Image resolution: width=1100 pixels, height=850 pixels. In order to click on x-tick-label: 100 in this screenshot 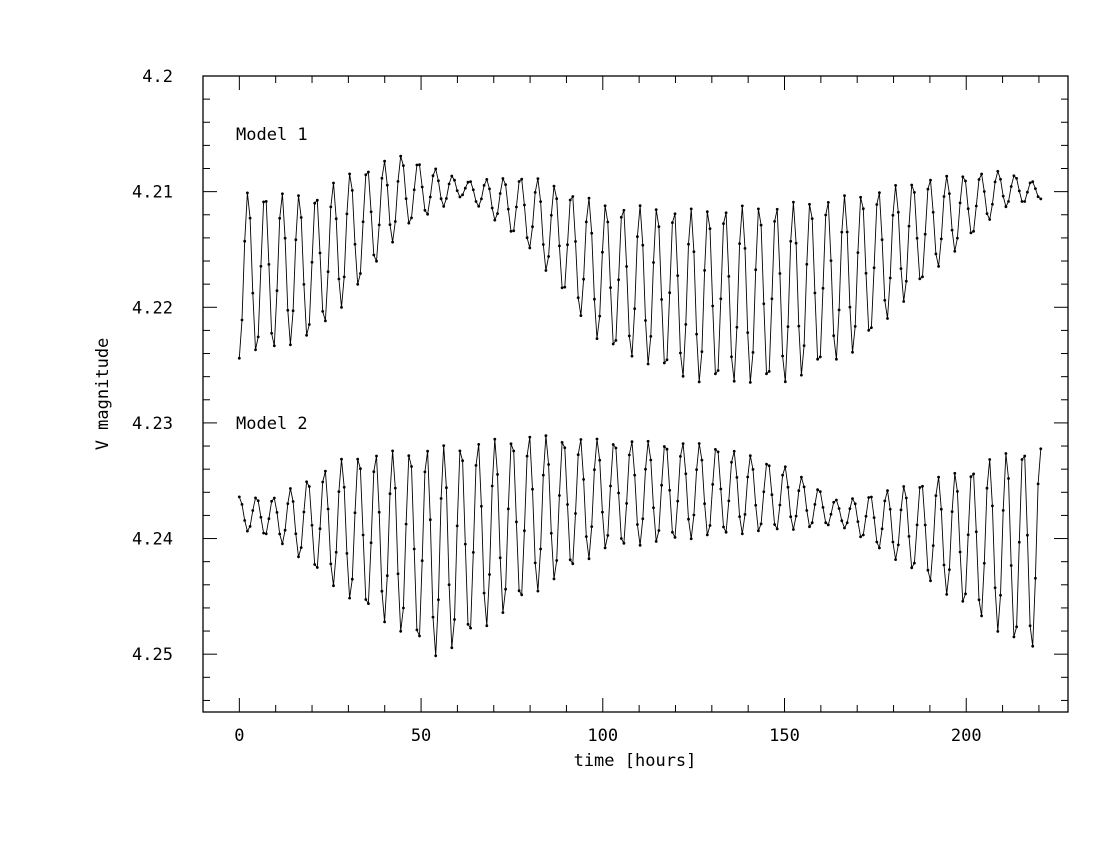, I will do `click(602, 736)`.